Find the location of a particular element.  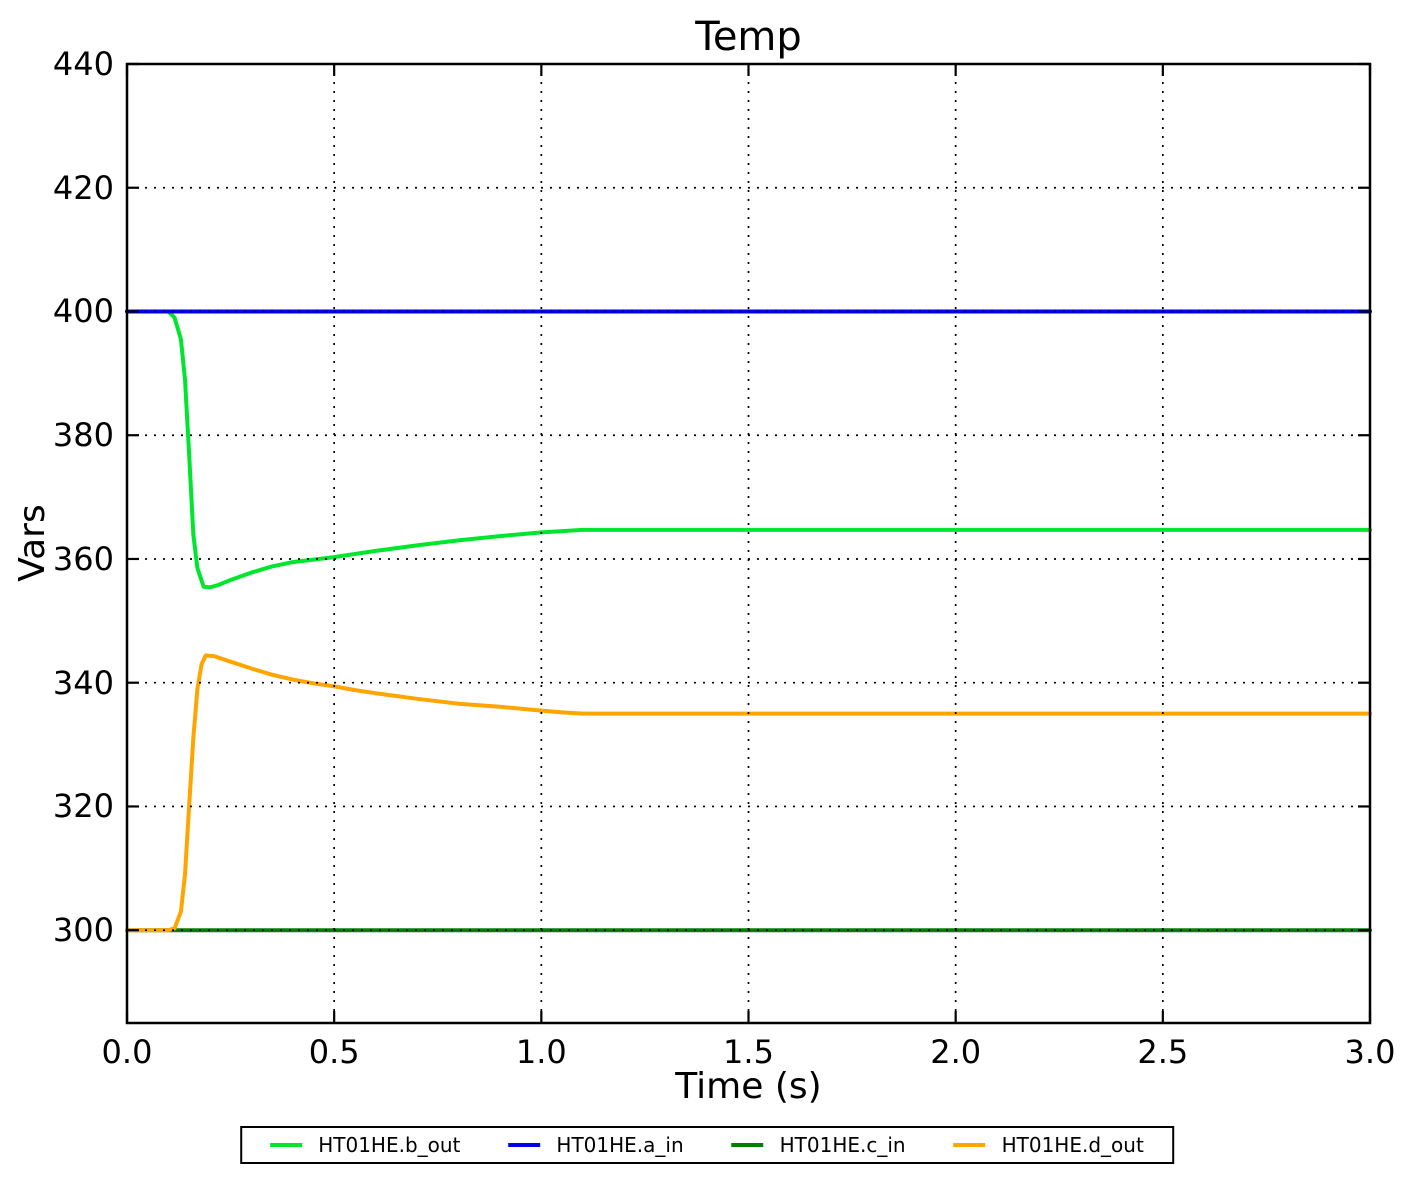

y-tick-label: 380 is located at coordinates (83, 435).